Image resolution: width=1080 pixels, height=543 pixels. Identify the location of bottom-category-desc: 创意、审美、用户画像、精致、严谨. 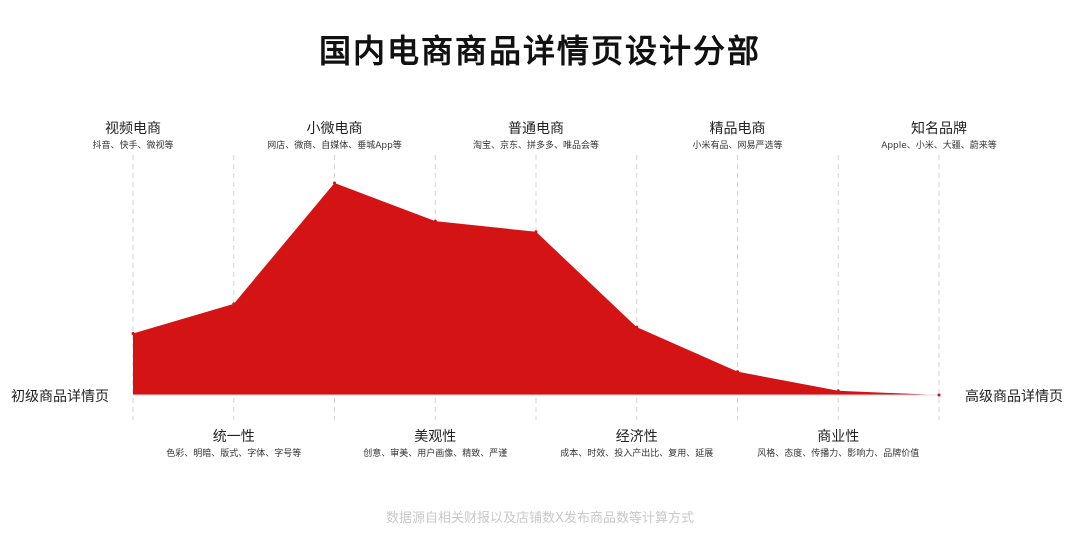
(435, 453).